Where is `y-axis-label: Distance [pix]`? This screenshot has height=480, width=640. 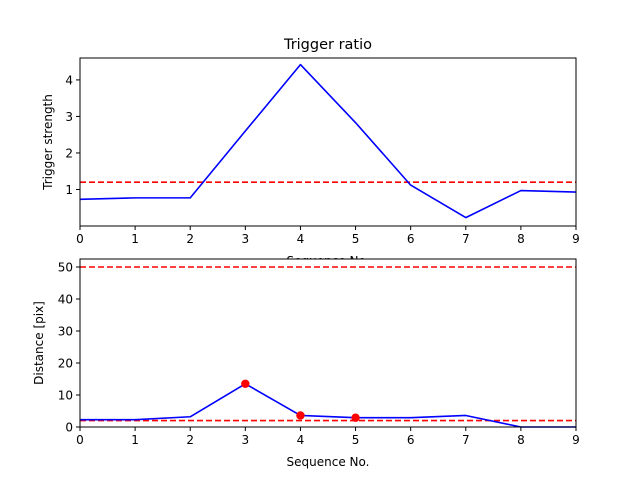
y-axis-label: Distance [pix] is located at coordinates (39, 343).